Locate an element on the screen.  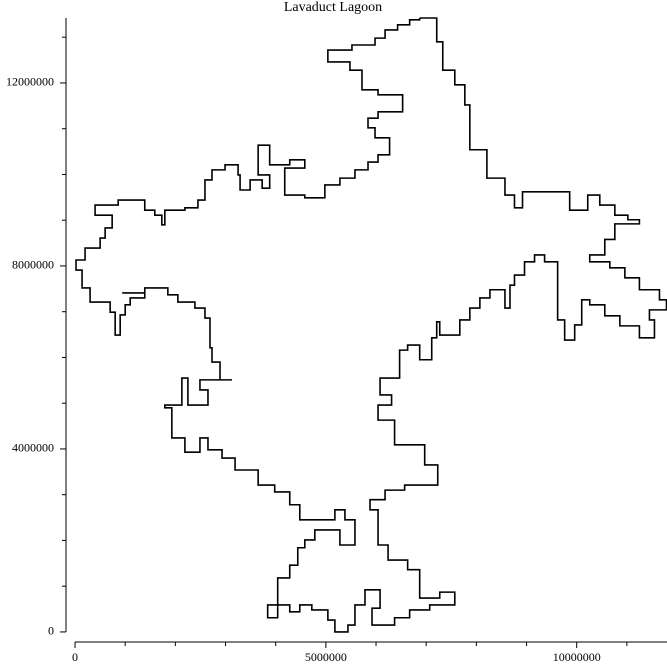
y-tick-label: 0 is located at coordinates (51, 631).